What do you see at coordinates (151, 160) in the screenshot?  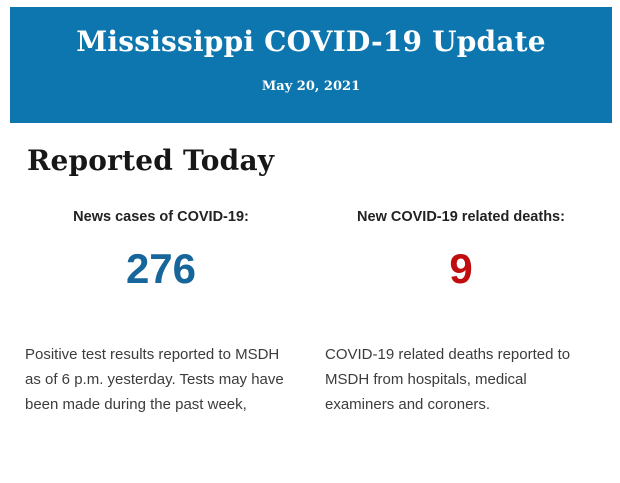 I see `section-heading: Reported Today` at bounding box center [151, 160].